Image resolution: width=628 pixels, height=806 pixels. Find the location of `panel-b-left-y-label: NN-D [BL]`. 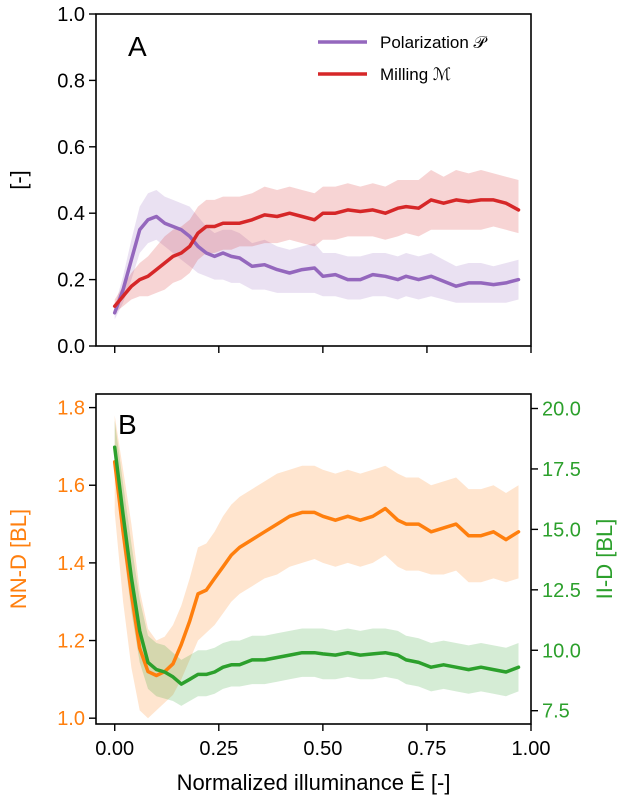

panel-b-left-y-label: NN-D [BL] is located at coordinates (18, 559).